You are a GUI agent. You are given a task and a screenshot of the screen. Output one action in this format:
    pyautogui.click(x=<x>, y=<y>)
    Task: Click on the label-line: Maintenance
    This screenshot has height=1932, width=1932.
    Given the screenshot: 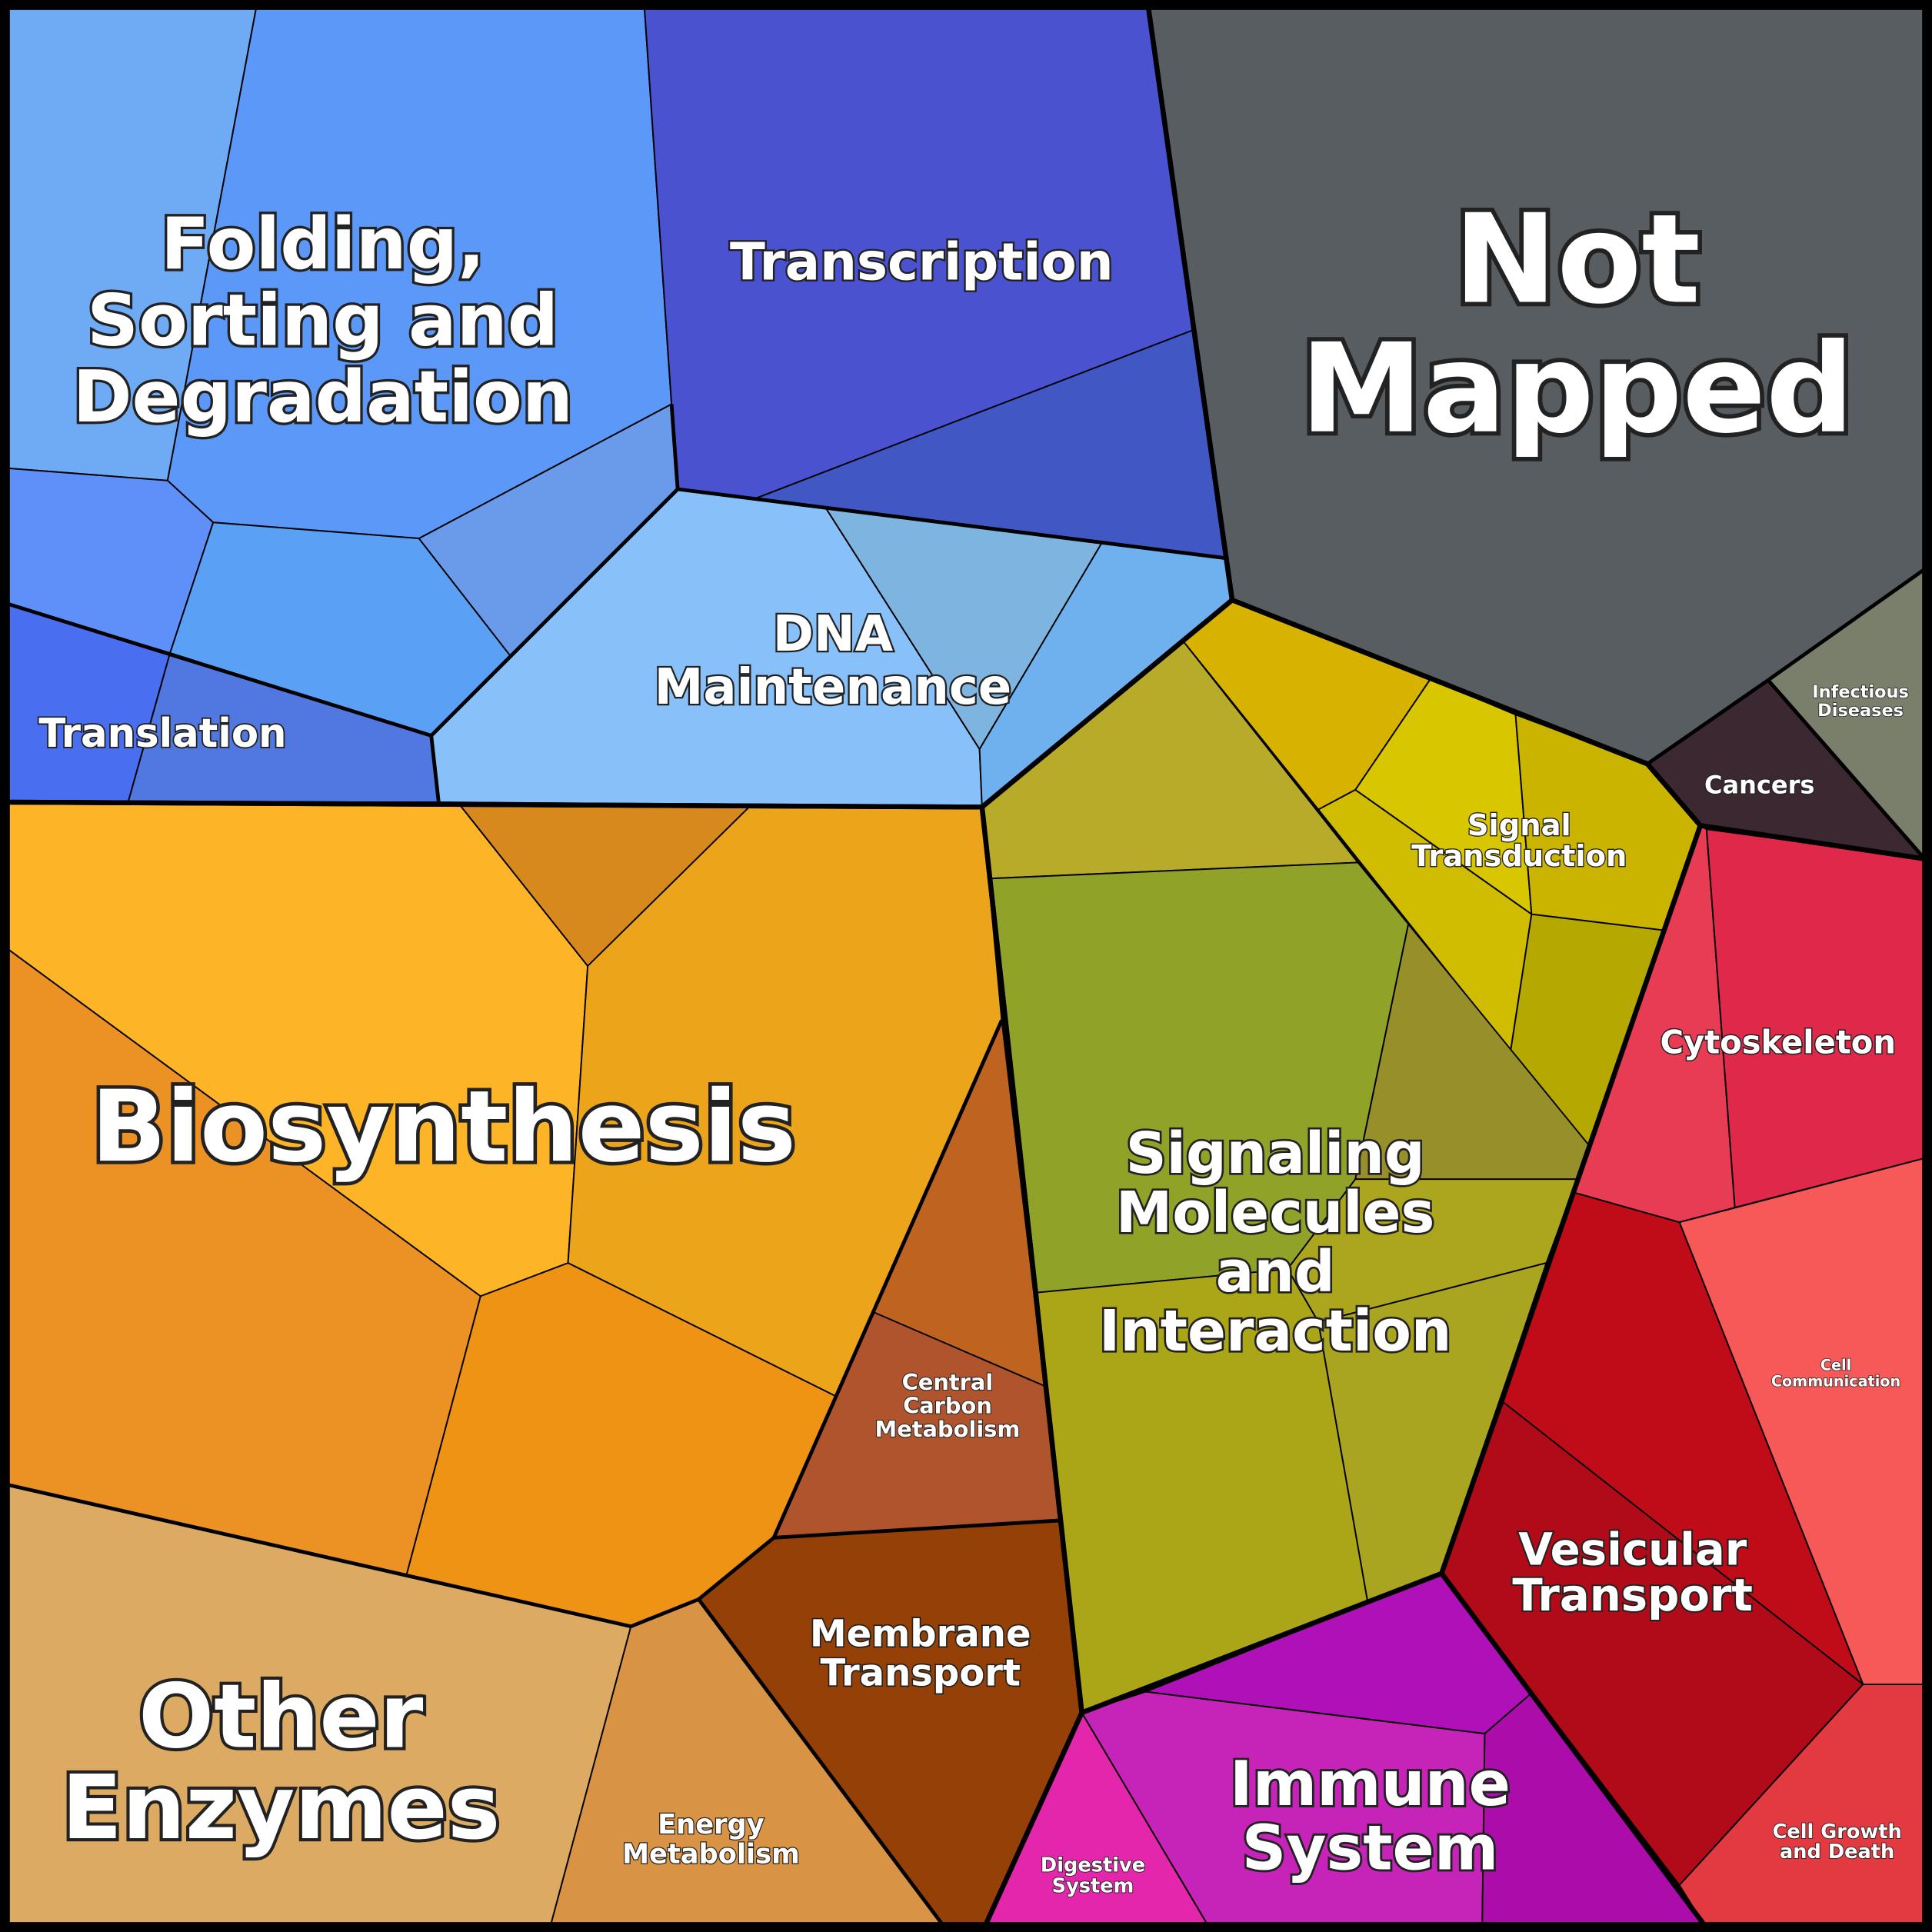 What is the action you would take?
    pyautogui.click(x=833, y=687)
    